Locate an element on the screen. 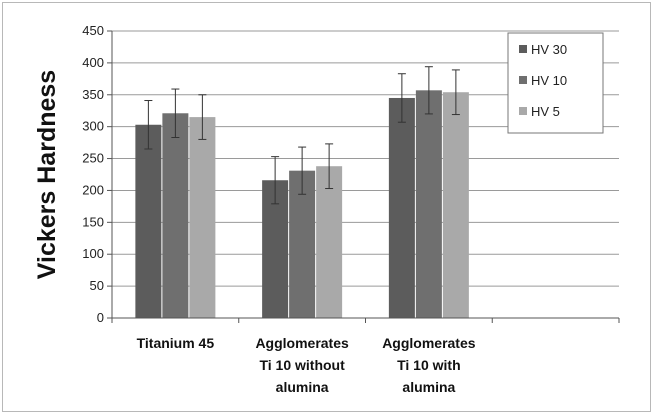  y-tick-label: 50 is located at coordinates (97, 285).